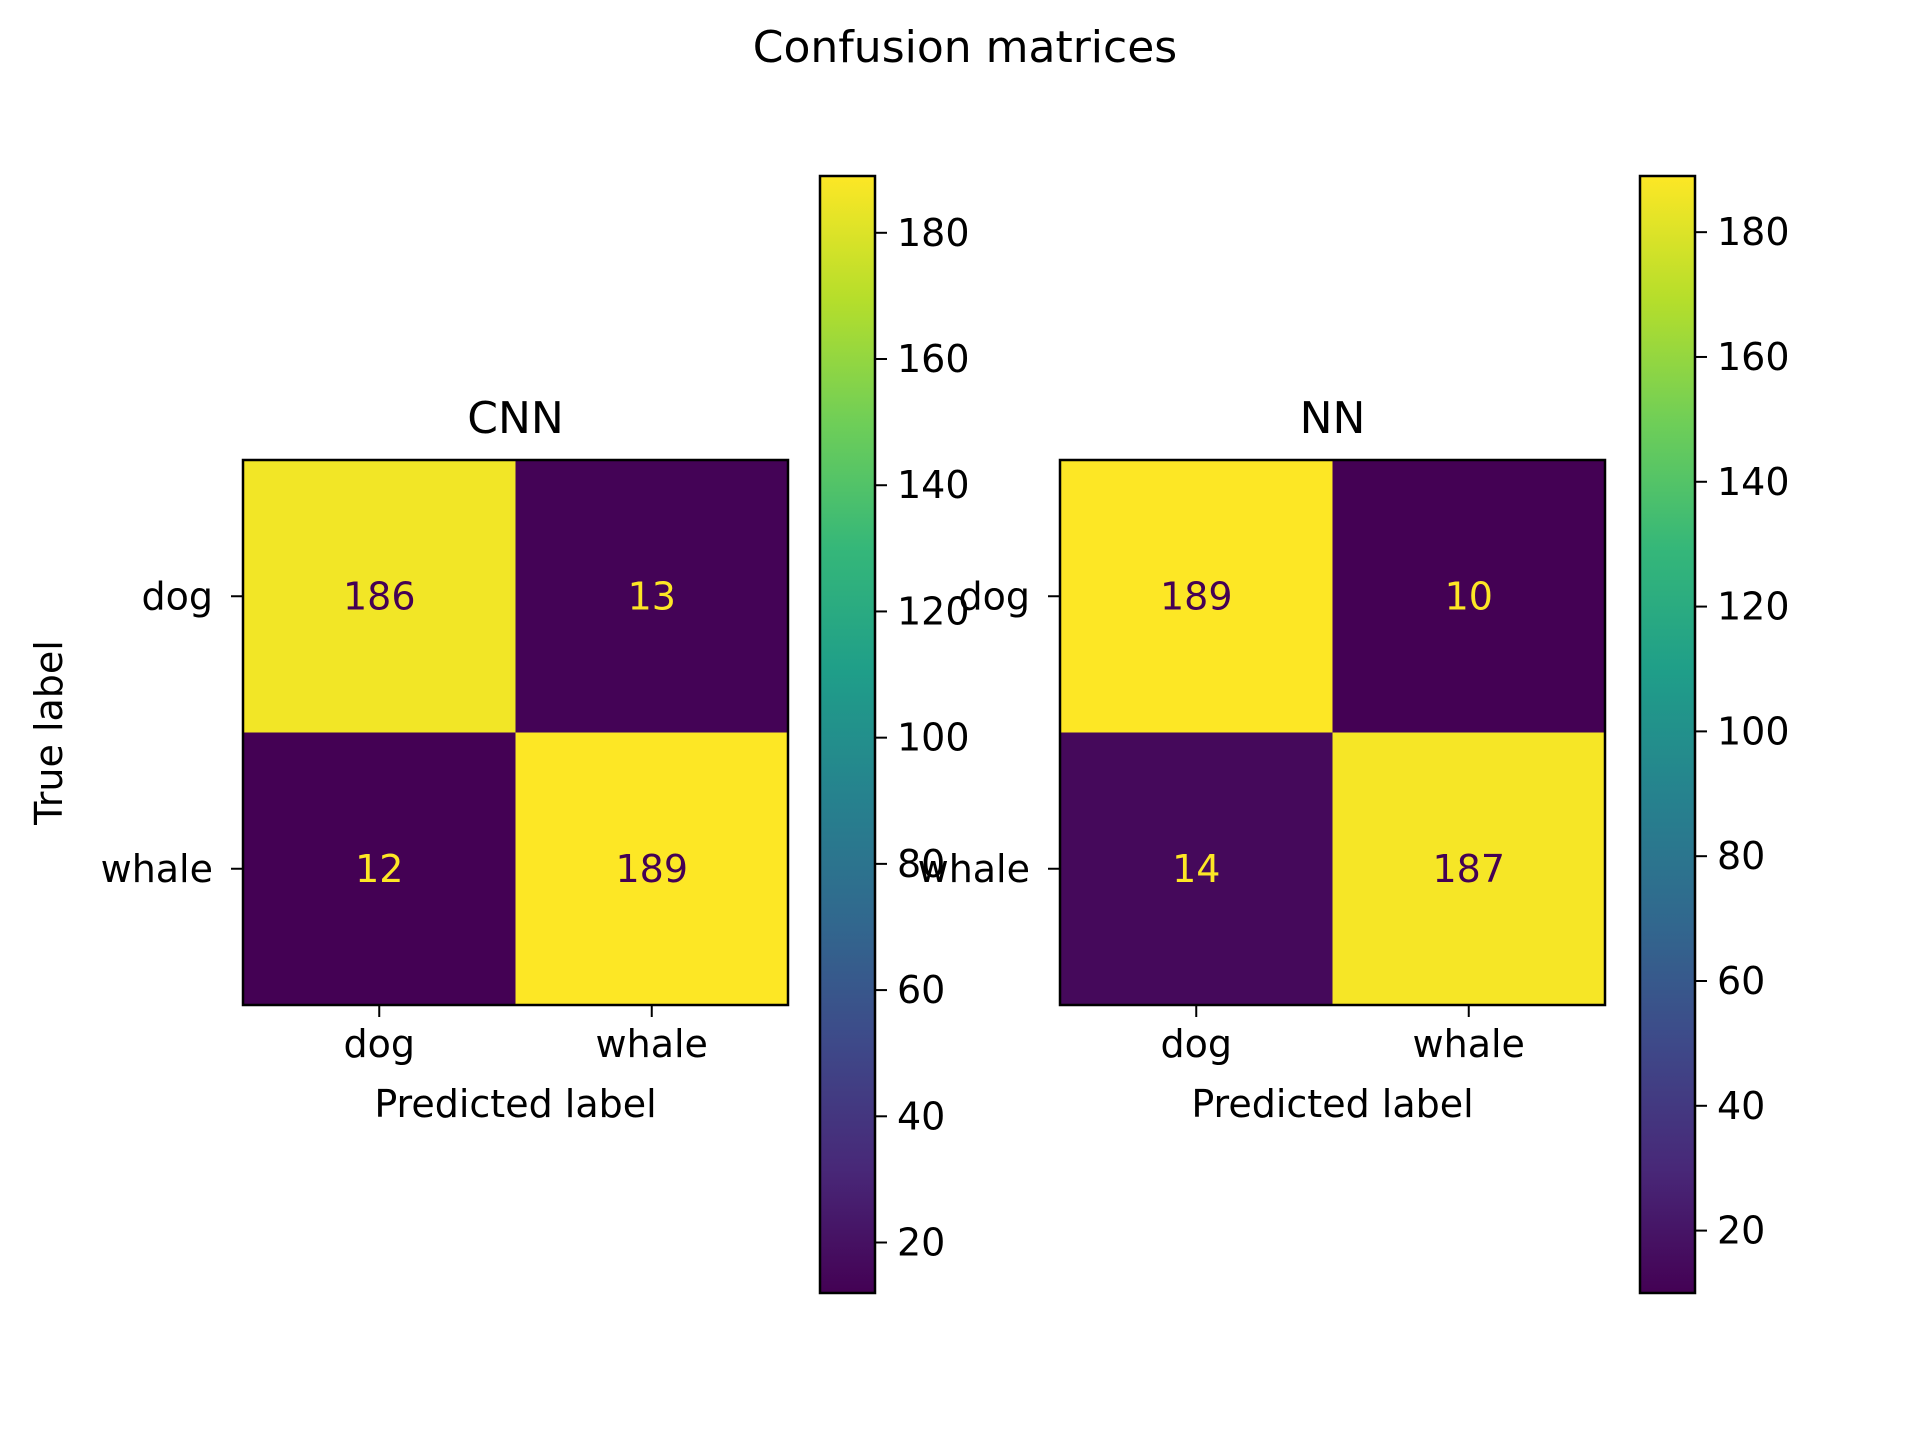  I want to click on cell-value-label: 10, so click(1469, 596).